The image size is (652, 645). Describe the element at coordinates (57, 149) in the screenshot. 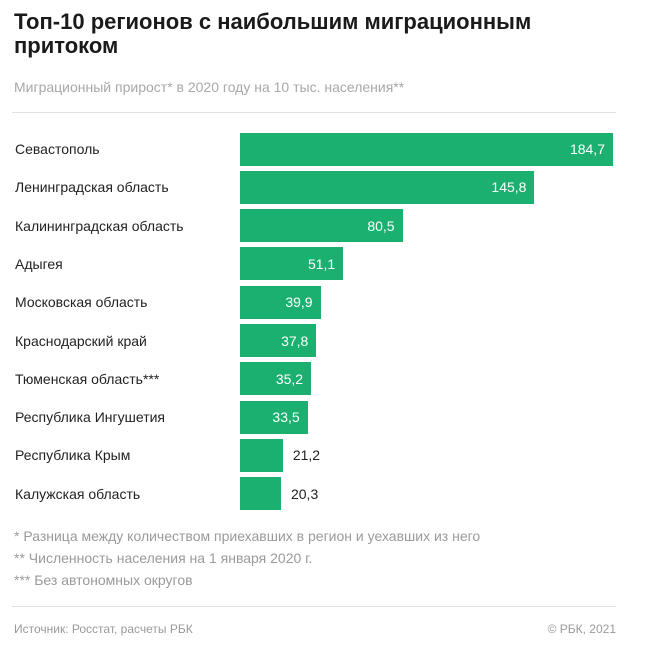

I see `category-label: Севастополь` at that location.